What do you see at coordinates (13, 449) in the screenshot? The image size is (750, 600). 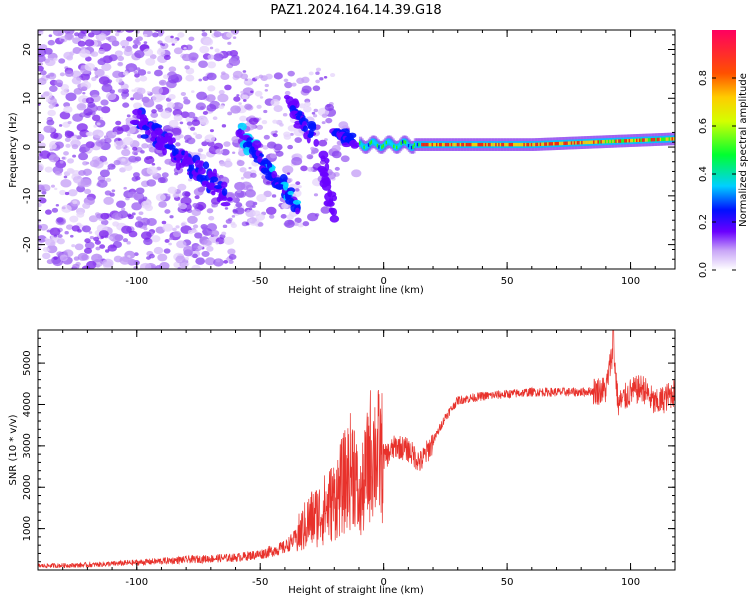 I see `snr-ylabel: SNR (10 * v/v)` at bounding box center [13, 449].